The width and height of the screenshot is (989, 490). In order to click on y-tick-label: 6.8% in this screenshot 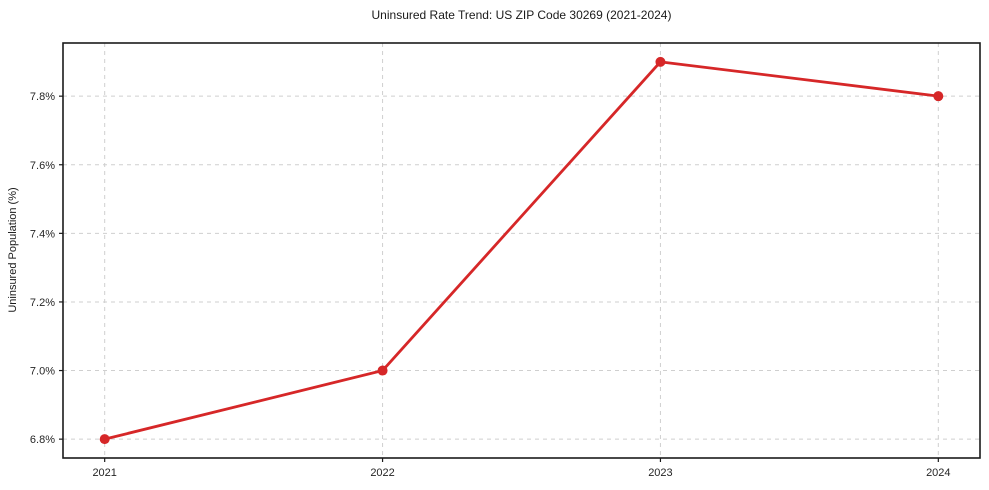, I will do `click(42, 440)`.